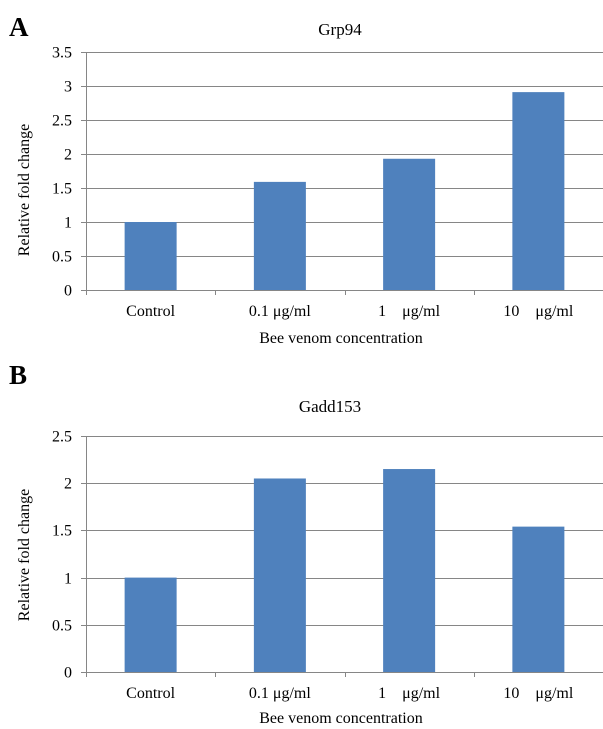 The width and height of the screenshot is (603, 729). What do you see at coordinates (19, 27) in the screenshot?
I see `panel-a-letter: A` at bounding box center [19, 27].